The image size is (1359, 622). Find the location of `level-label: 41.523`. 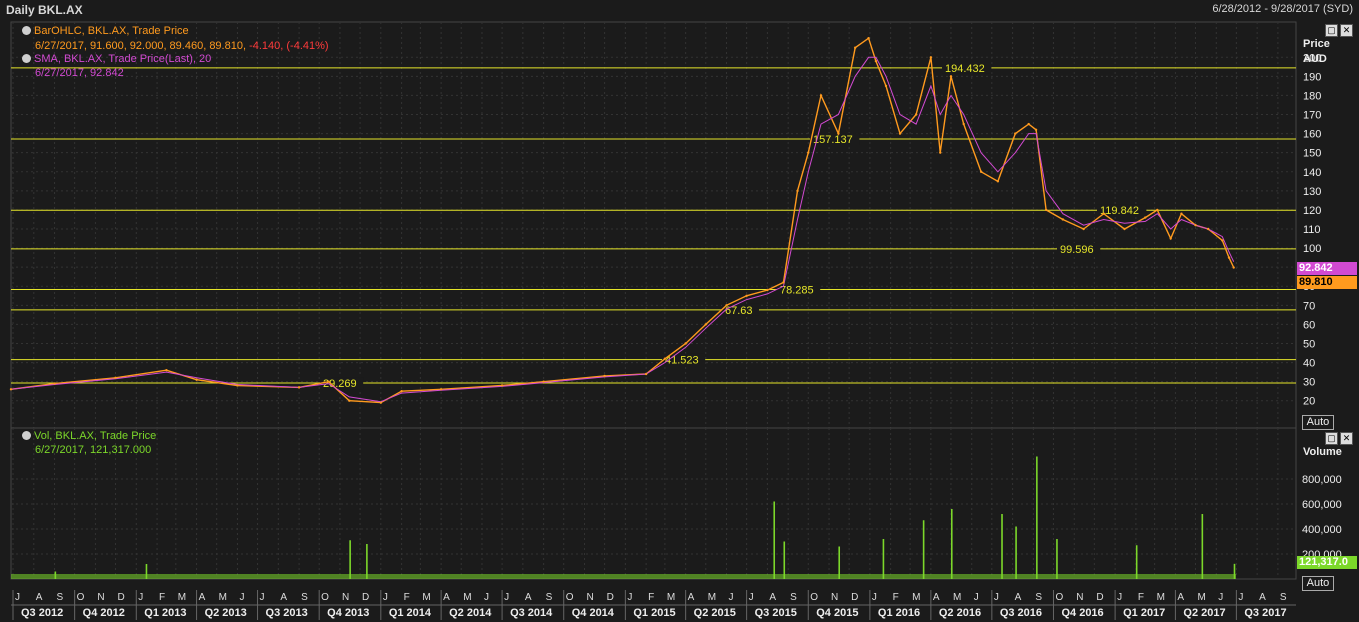

level-label: 41.523 is located at coordinates (682, 361).